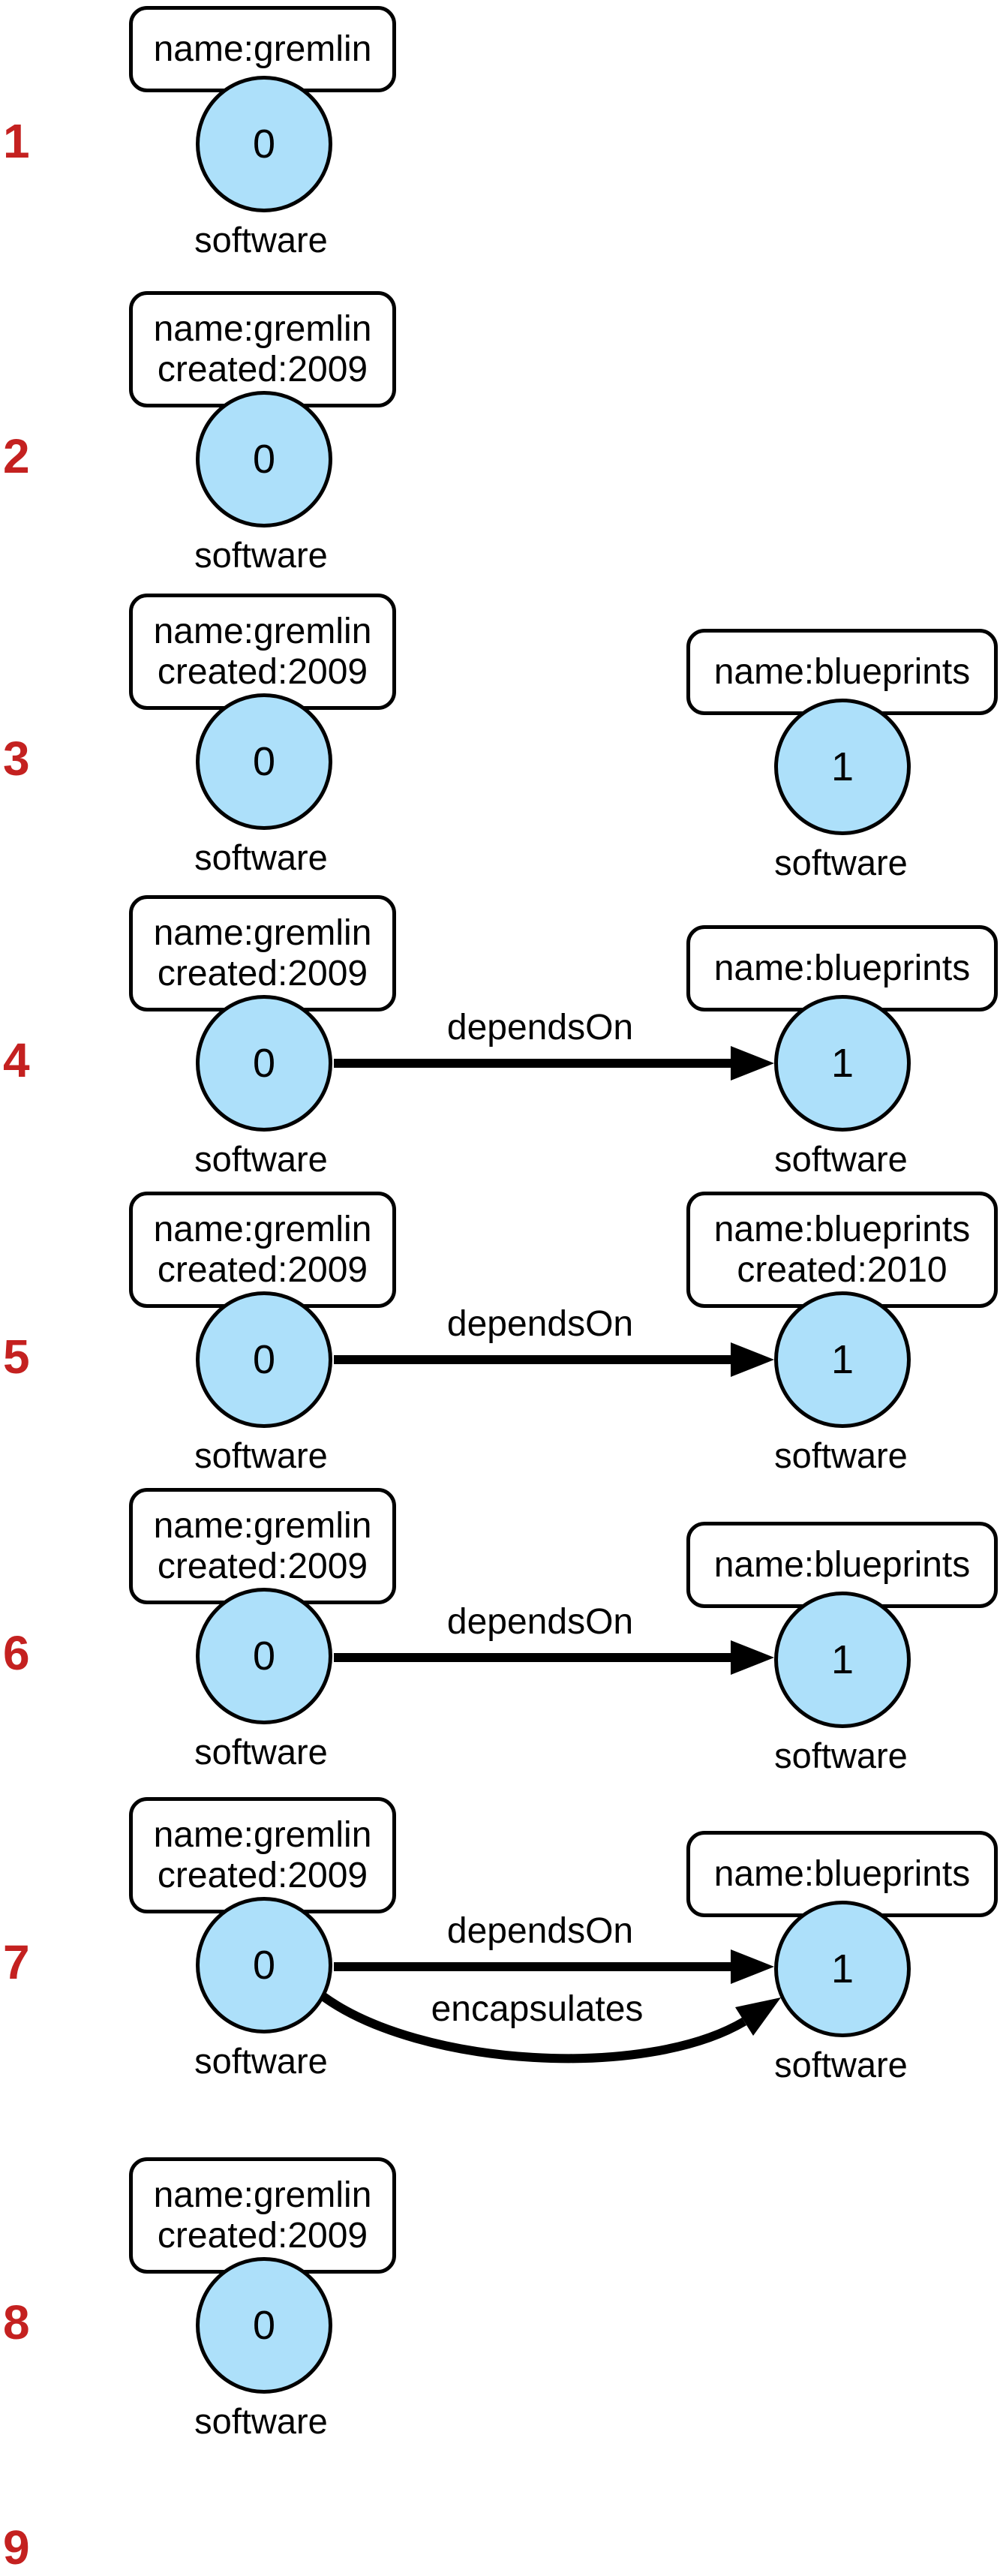  What do you see at coordinates (16, 1962) in the screenshot?
I see `step-number: 7` at bounding box center [16, 1962].